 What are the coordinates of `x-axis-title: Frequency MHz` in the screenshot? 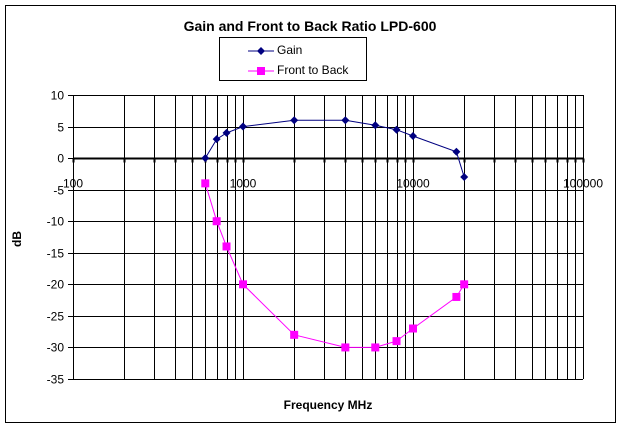 It's located at (328, 405).